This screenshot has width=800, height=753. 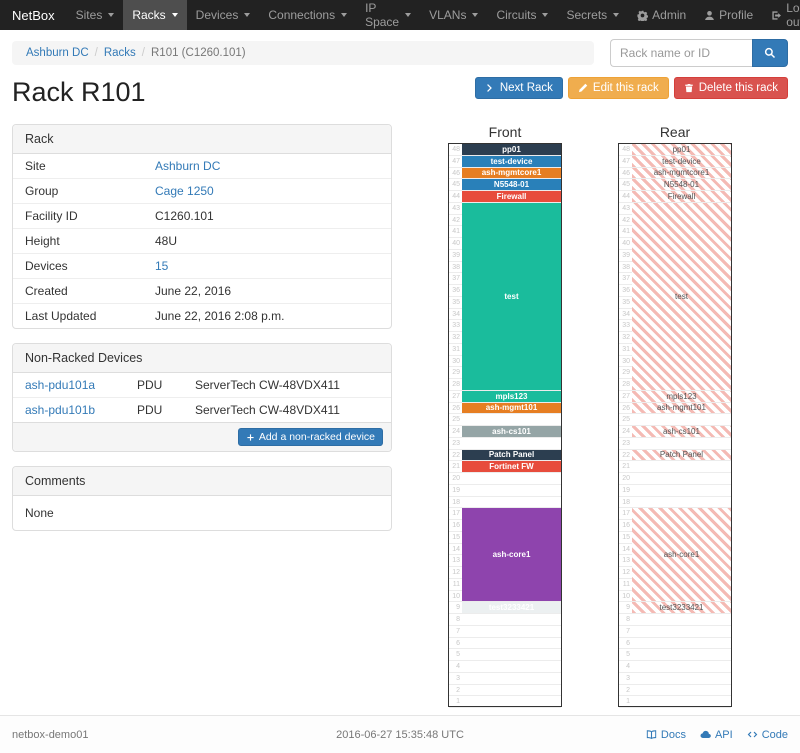 I want to click on nav-item-connections: Connections, so click(x=307, y=15).